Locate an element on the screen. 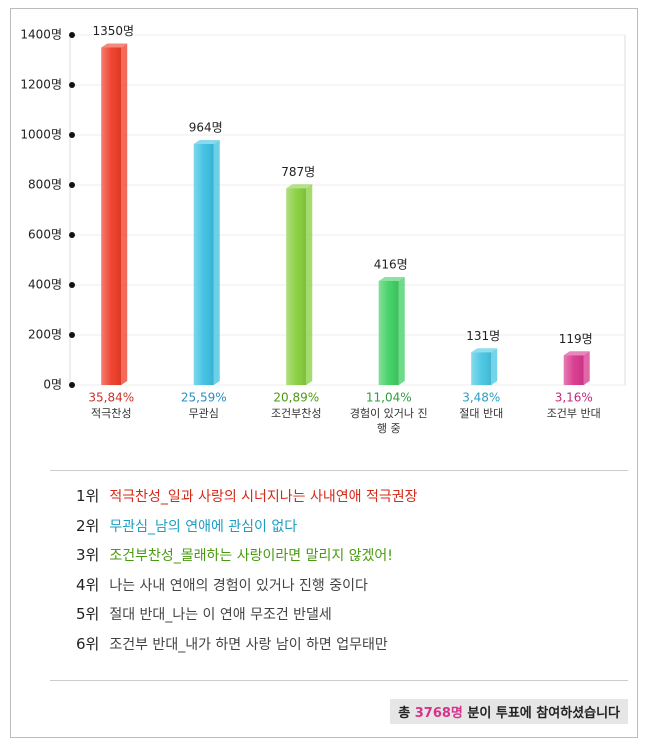  x-tick-label: 절대 반대 is located at coordinates (481, 413).